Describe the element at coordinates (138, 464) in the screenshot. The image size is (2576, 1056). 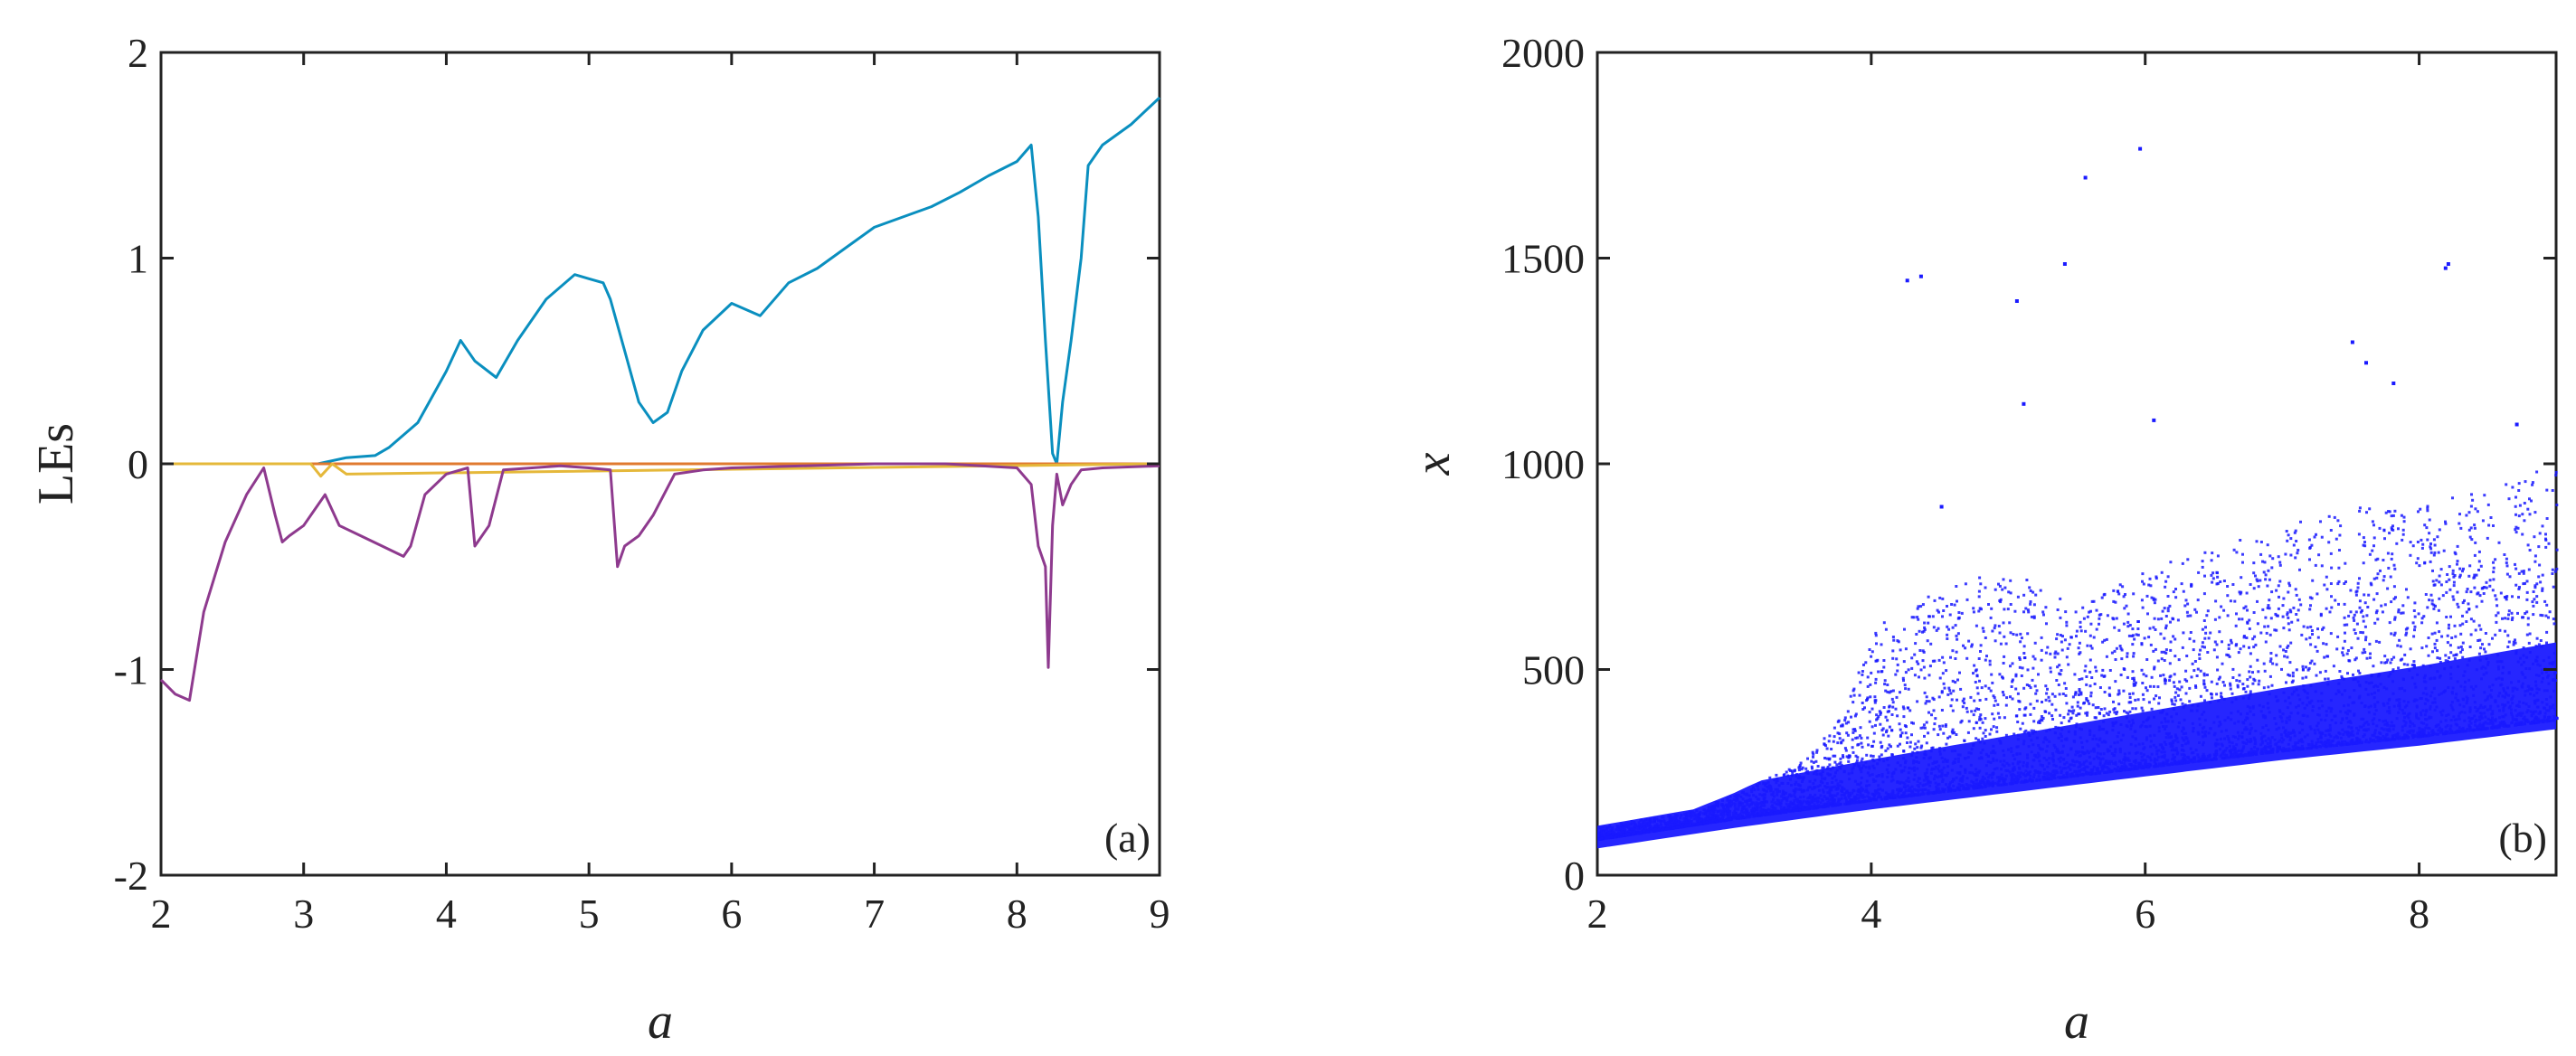
I see `y-tick-label: 0` at that location.